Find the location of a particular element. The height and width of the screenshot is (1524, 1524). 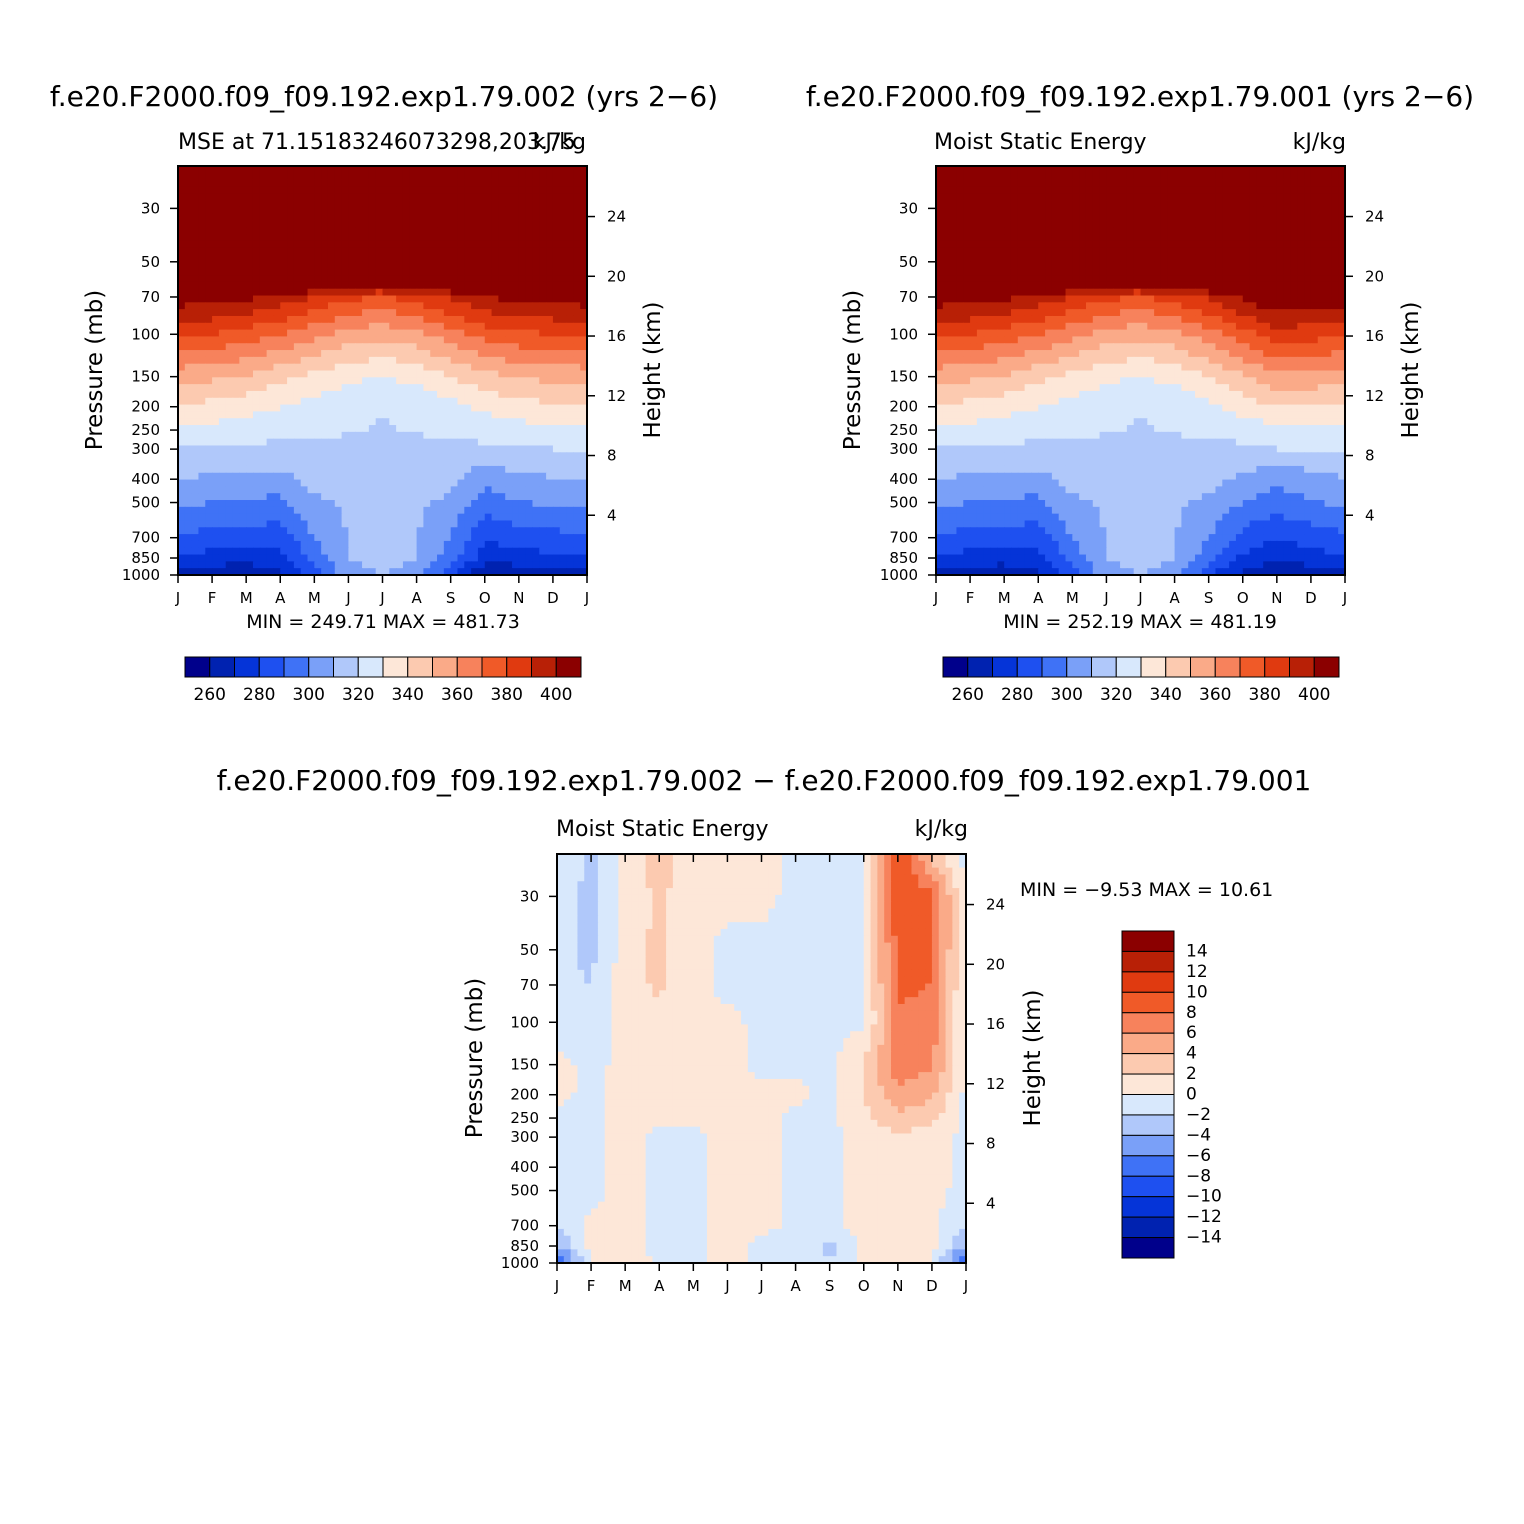

colorbar-swatch is located at coordinates (222, 667).